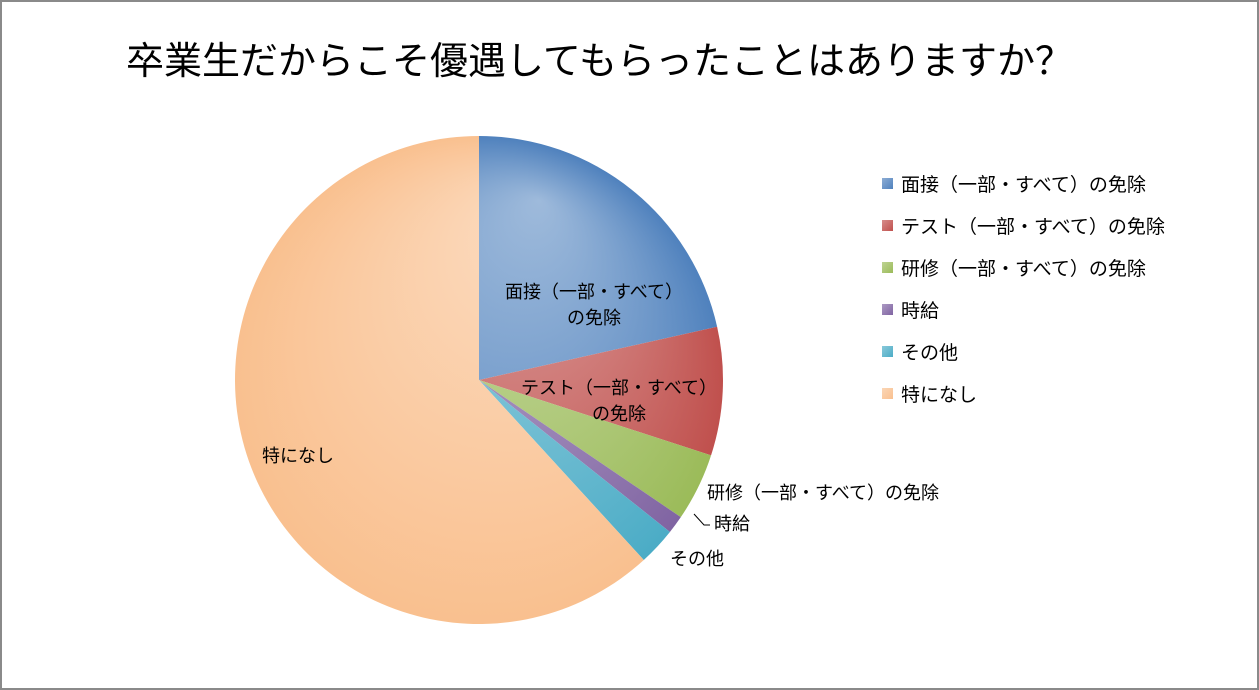  What do you see at coordinates (697, 559) in the screenshot?
I see `data-label-other: その他` at bounding box center [697, 559].